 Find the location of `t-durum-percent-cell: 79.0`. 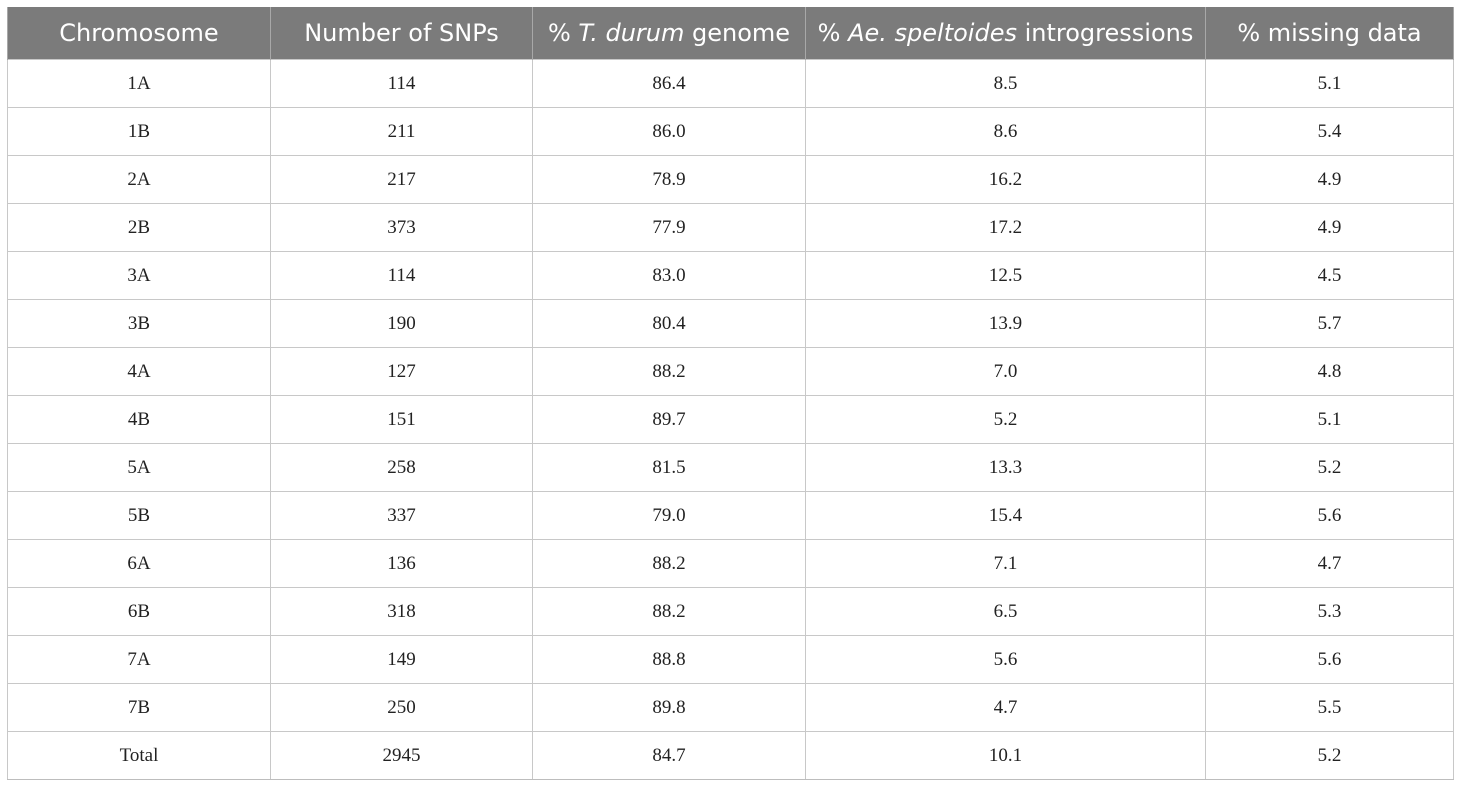

t-durum-percent-cell: 79.0 is located at coordinates (669, 515).